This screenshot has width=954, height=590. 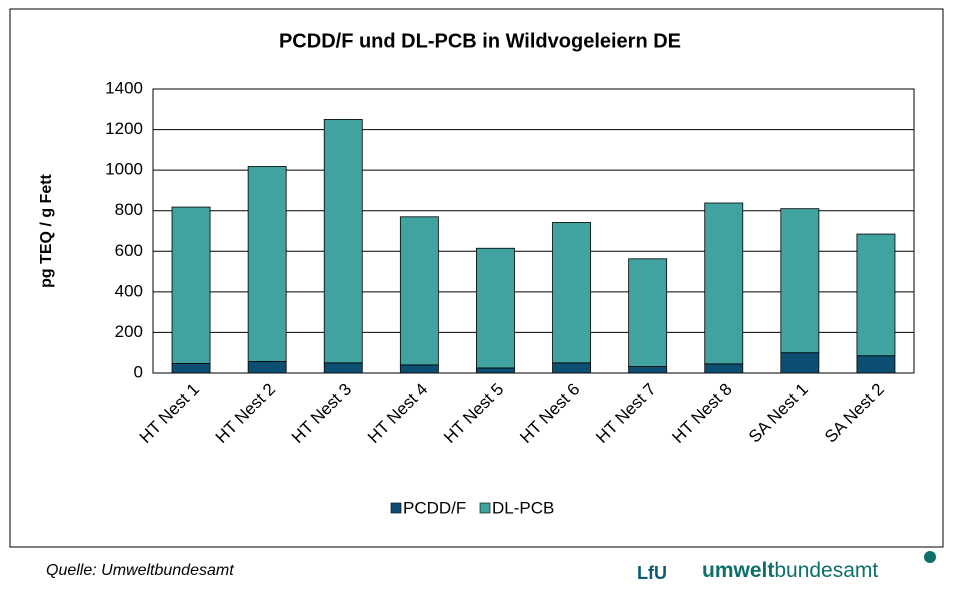 What do you see at coordinates (930, 557) in the screenshot?
I see `logo-dot` at bounding box center [930, 557].